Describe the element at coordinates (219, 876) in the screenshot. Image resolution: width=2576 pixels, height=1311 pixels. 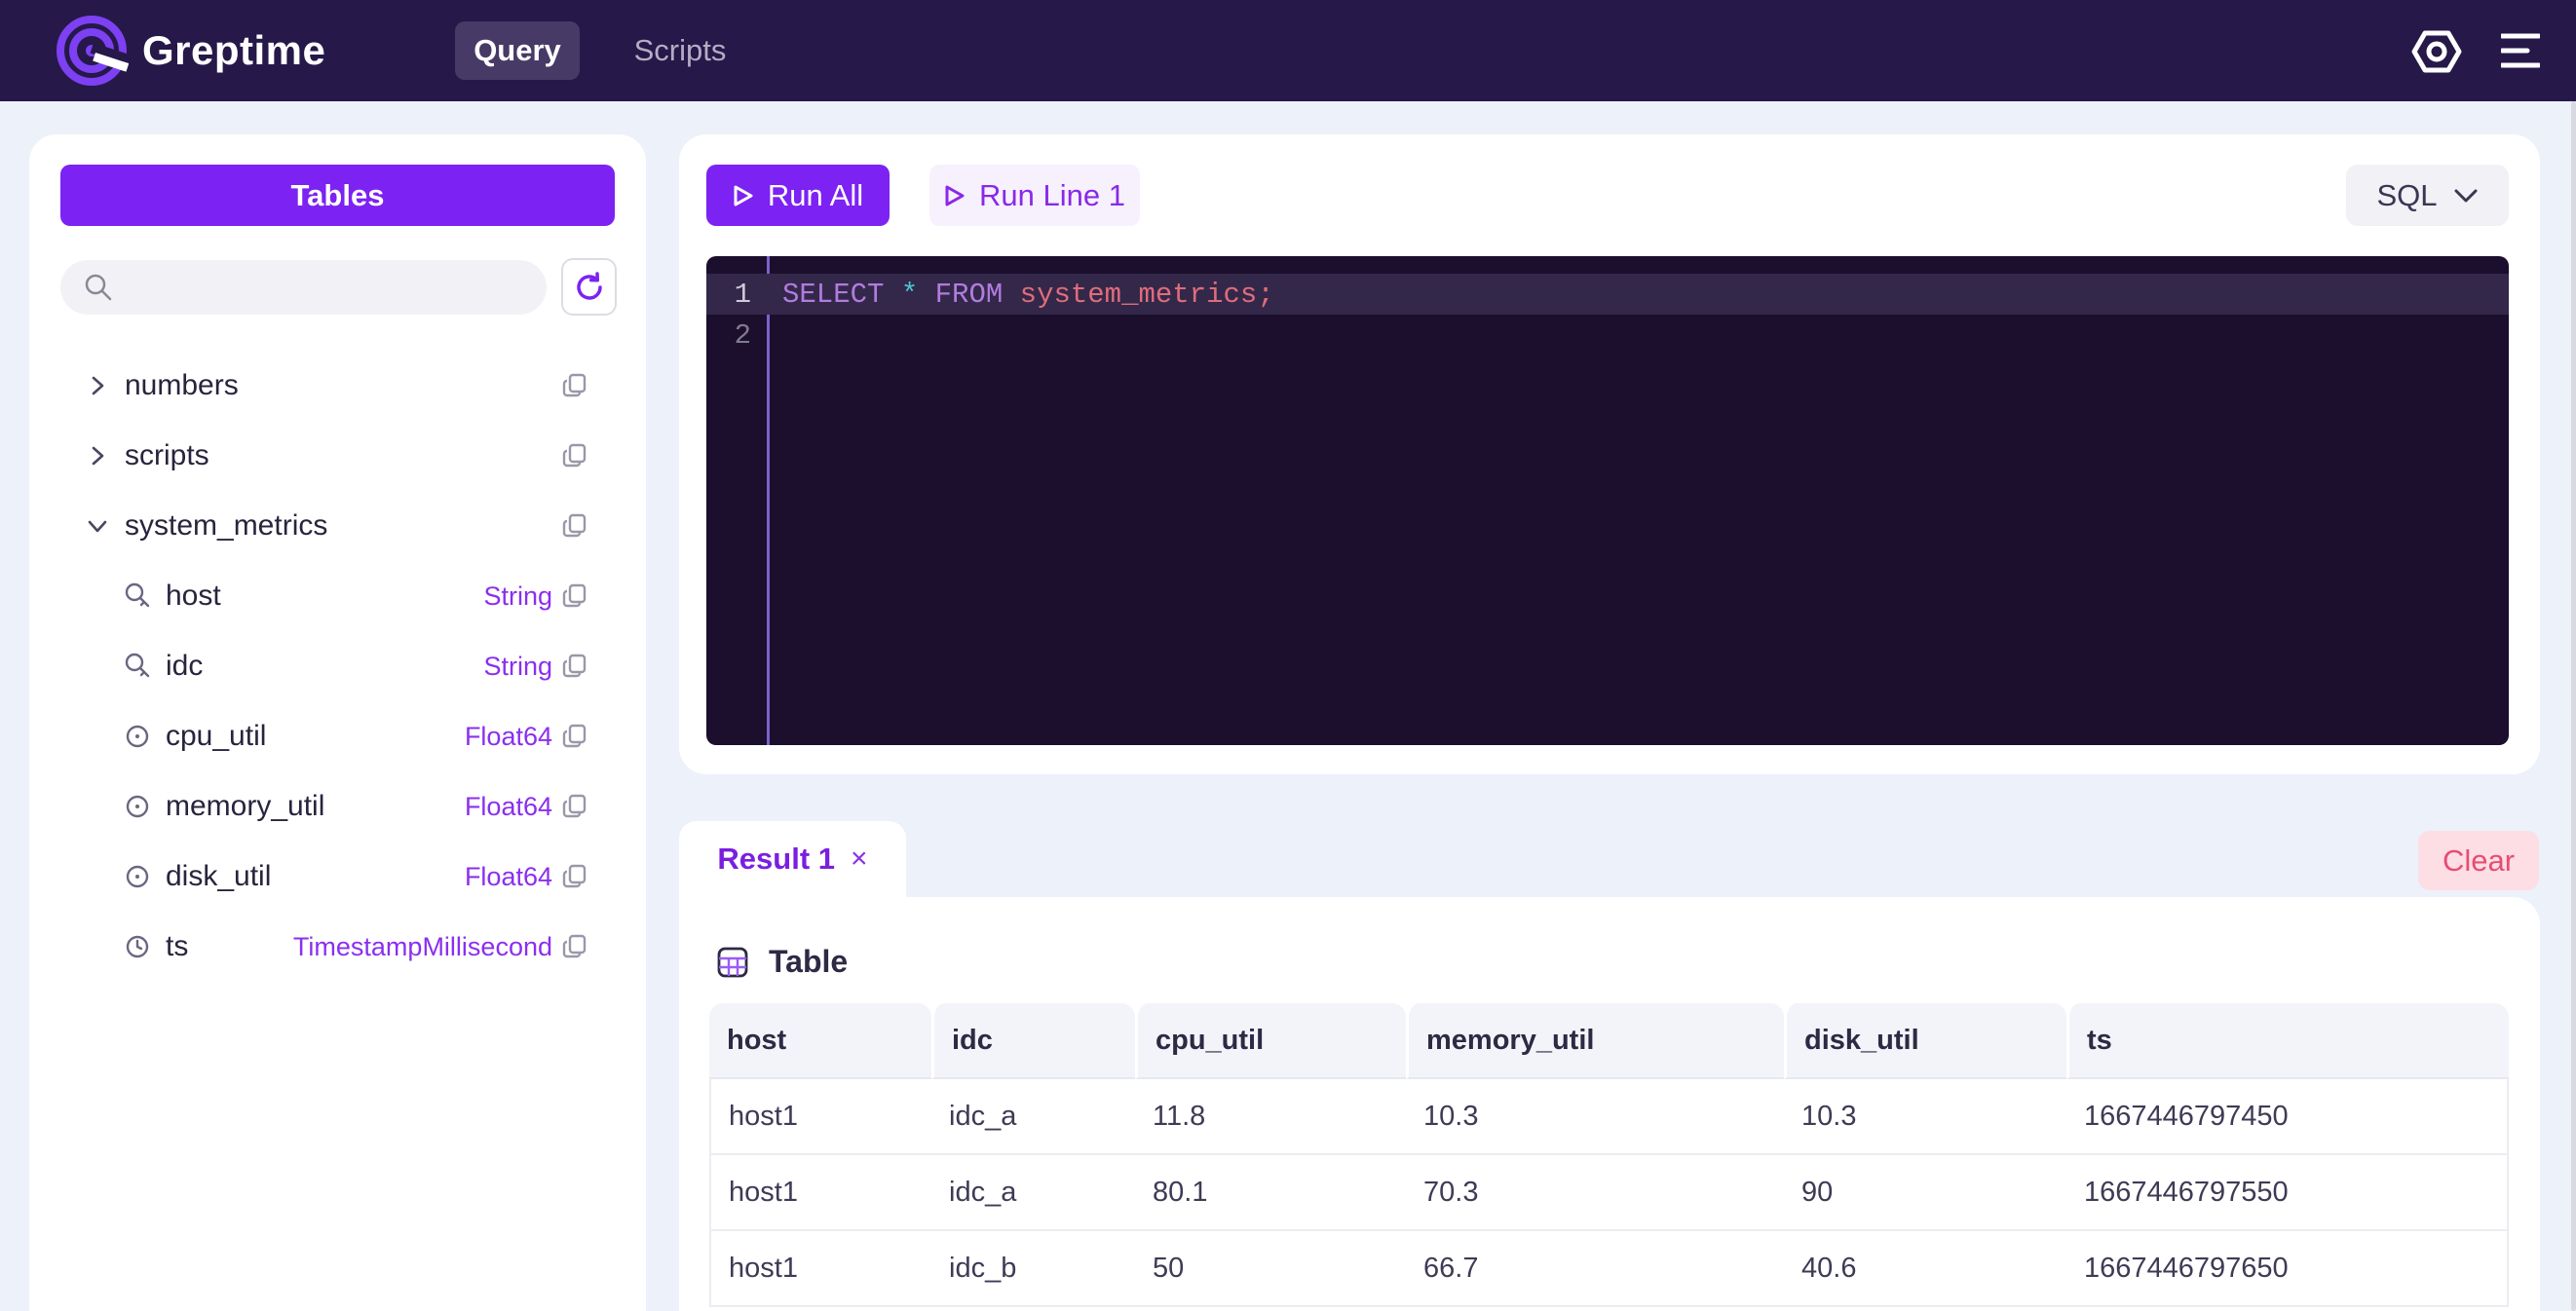
I see `tree-column-label: disk_util` at that location.